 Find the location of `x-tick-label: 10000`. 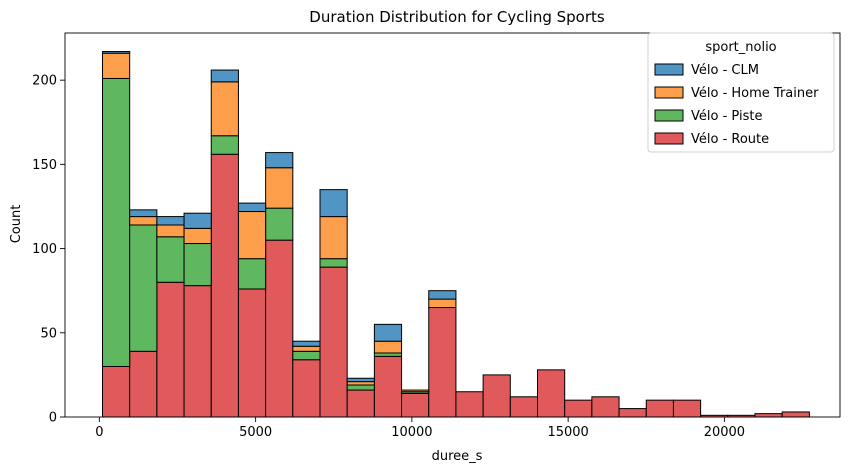

x-tick-label: 10000 is located at coordinates (411, 432).